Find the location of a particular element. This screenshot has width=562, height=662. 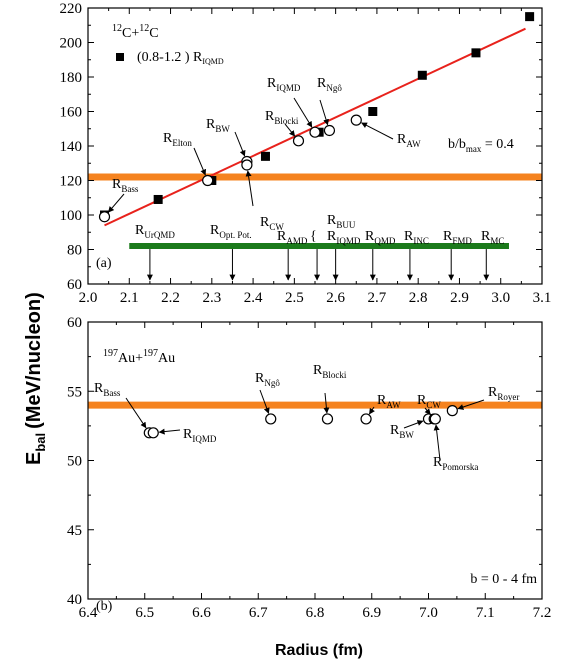

b-xtick-label: 6.7 is located at coordinates (258, 613).